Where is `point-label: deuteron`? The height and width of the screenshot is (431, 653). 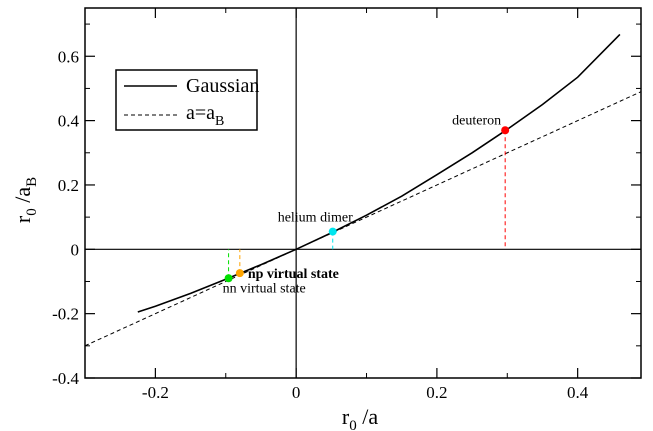 point-label: deuteron is located at coordinates (476, 120).